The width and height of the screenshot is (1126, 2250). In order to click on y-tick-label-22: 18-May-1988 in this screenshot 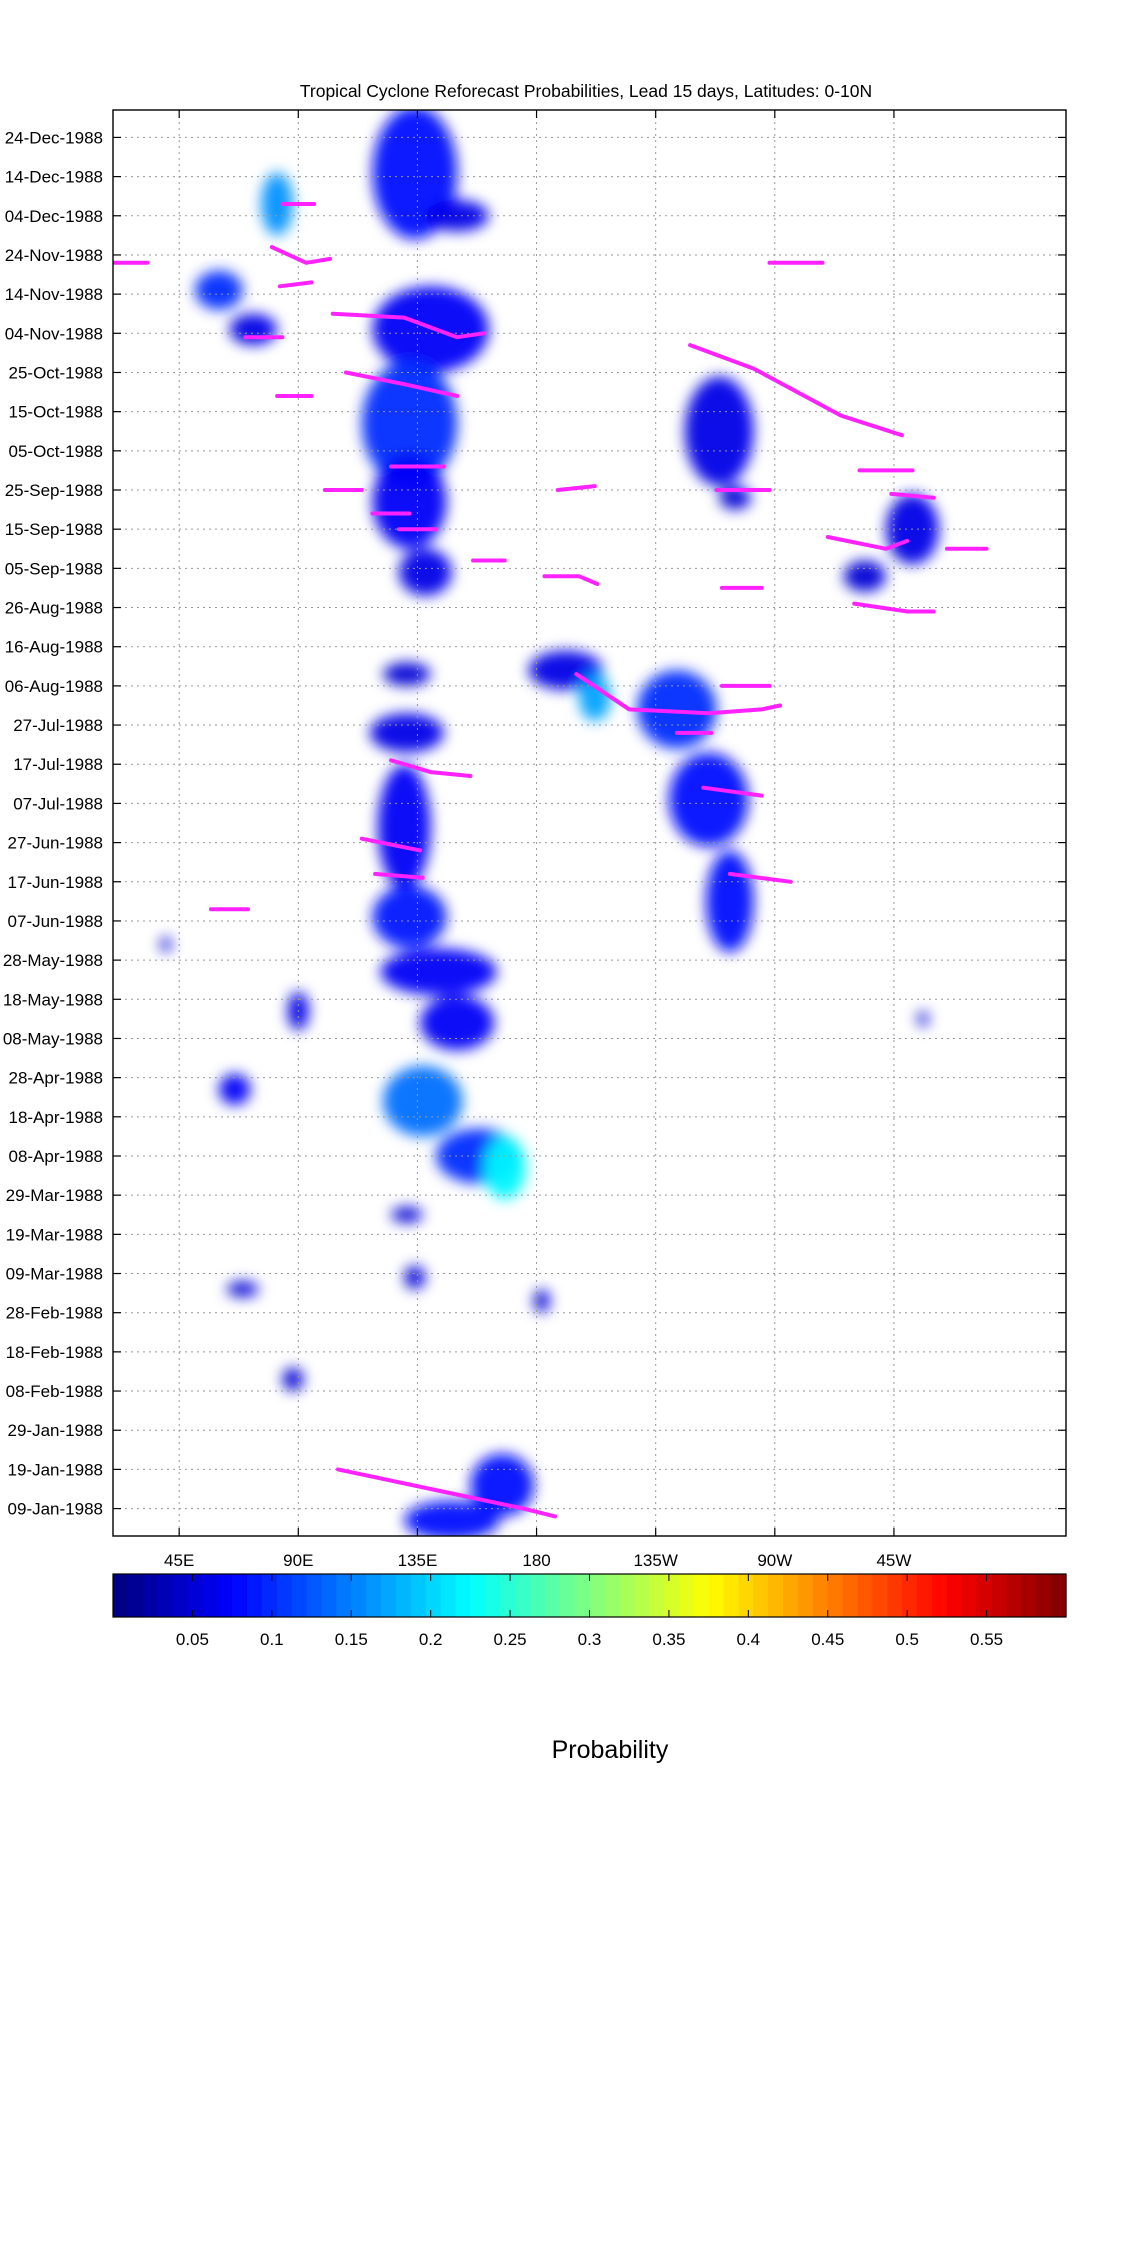, I will do `click(53, 999)`.